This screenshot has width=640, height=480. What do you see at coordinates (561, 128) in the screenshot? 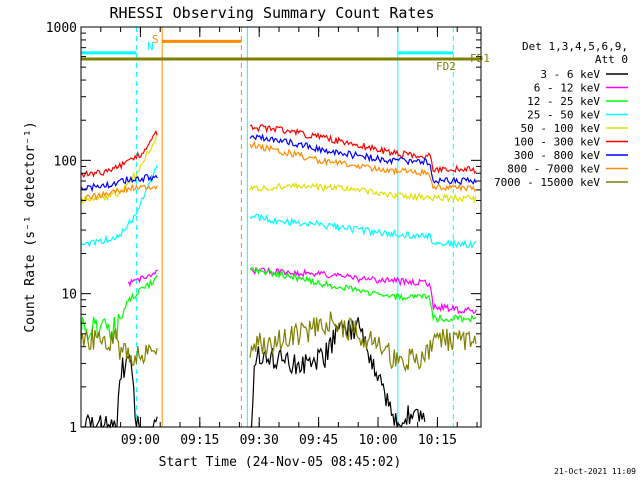
I see `legend-label-50-100-kev: 50 - 100 keV` at bounding box center [561, 128].